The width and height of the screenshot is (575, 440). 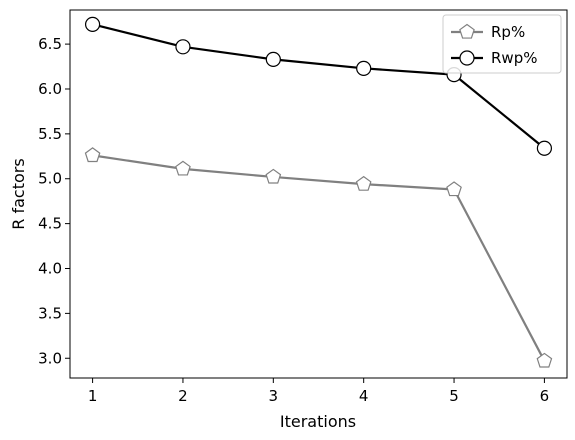 I want to click on y-tick-label: 3.0, so click(x=50, y=358).